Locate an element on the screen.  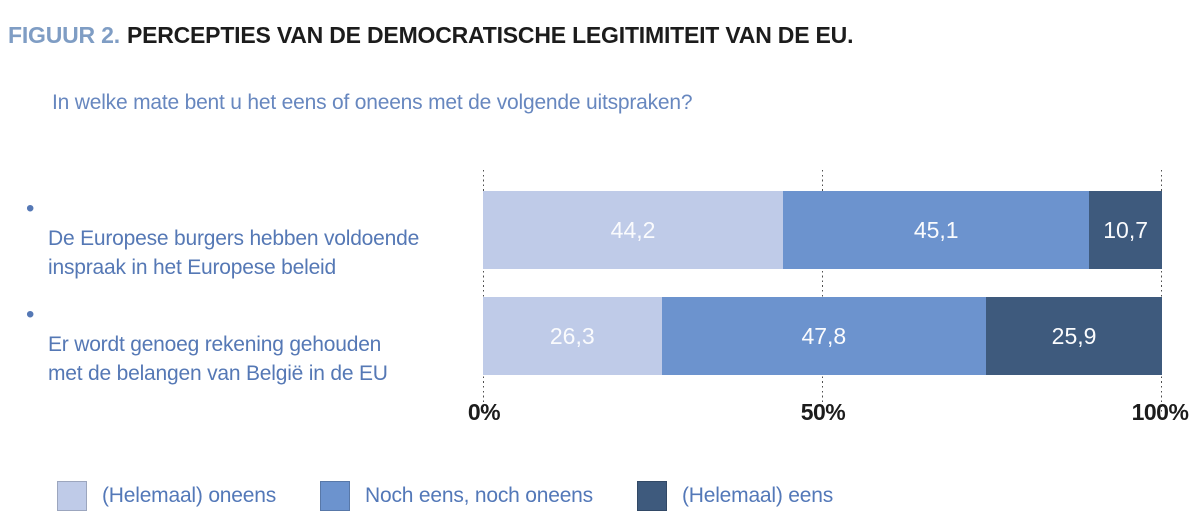
value-label: 25,9 is located at coordinates (1074, 335).